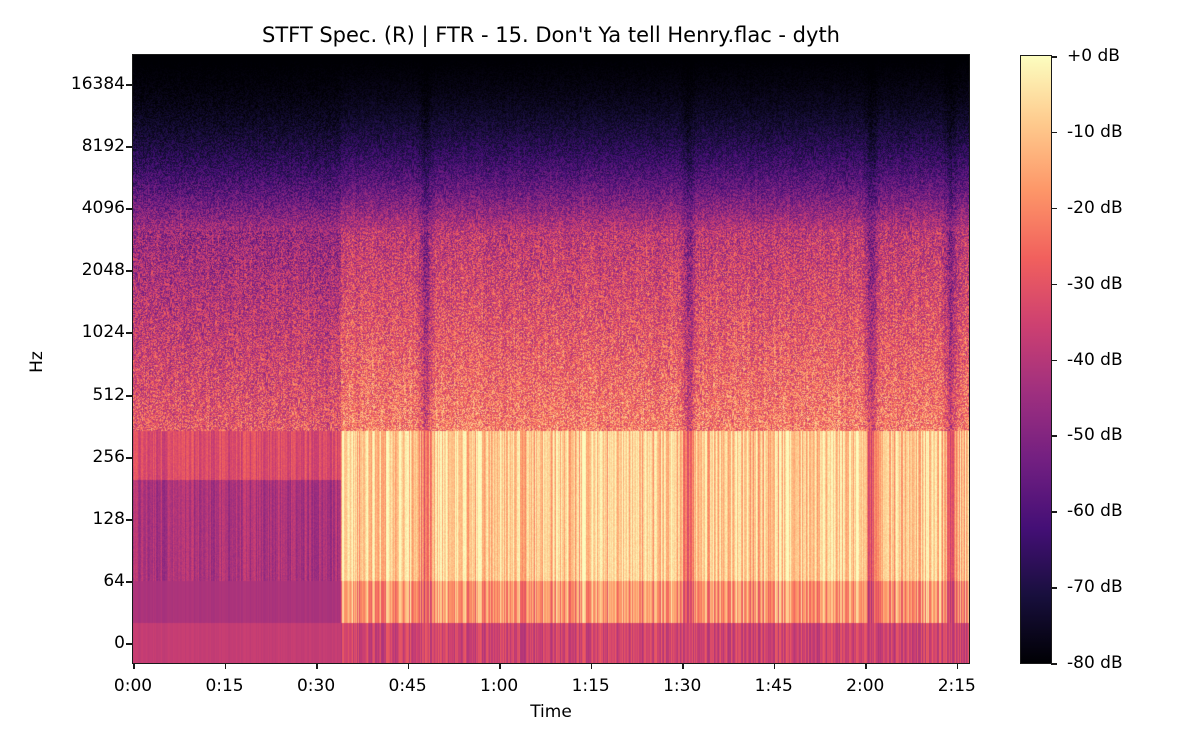  What do you see at coordinates (103, 270) in the screenshot?
I see `y-tick-label: 2048` at bounding box center [103, 270].